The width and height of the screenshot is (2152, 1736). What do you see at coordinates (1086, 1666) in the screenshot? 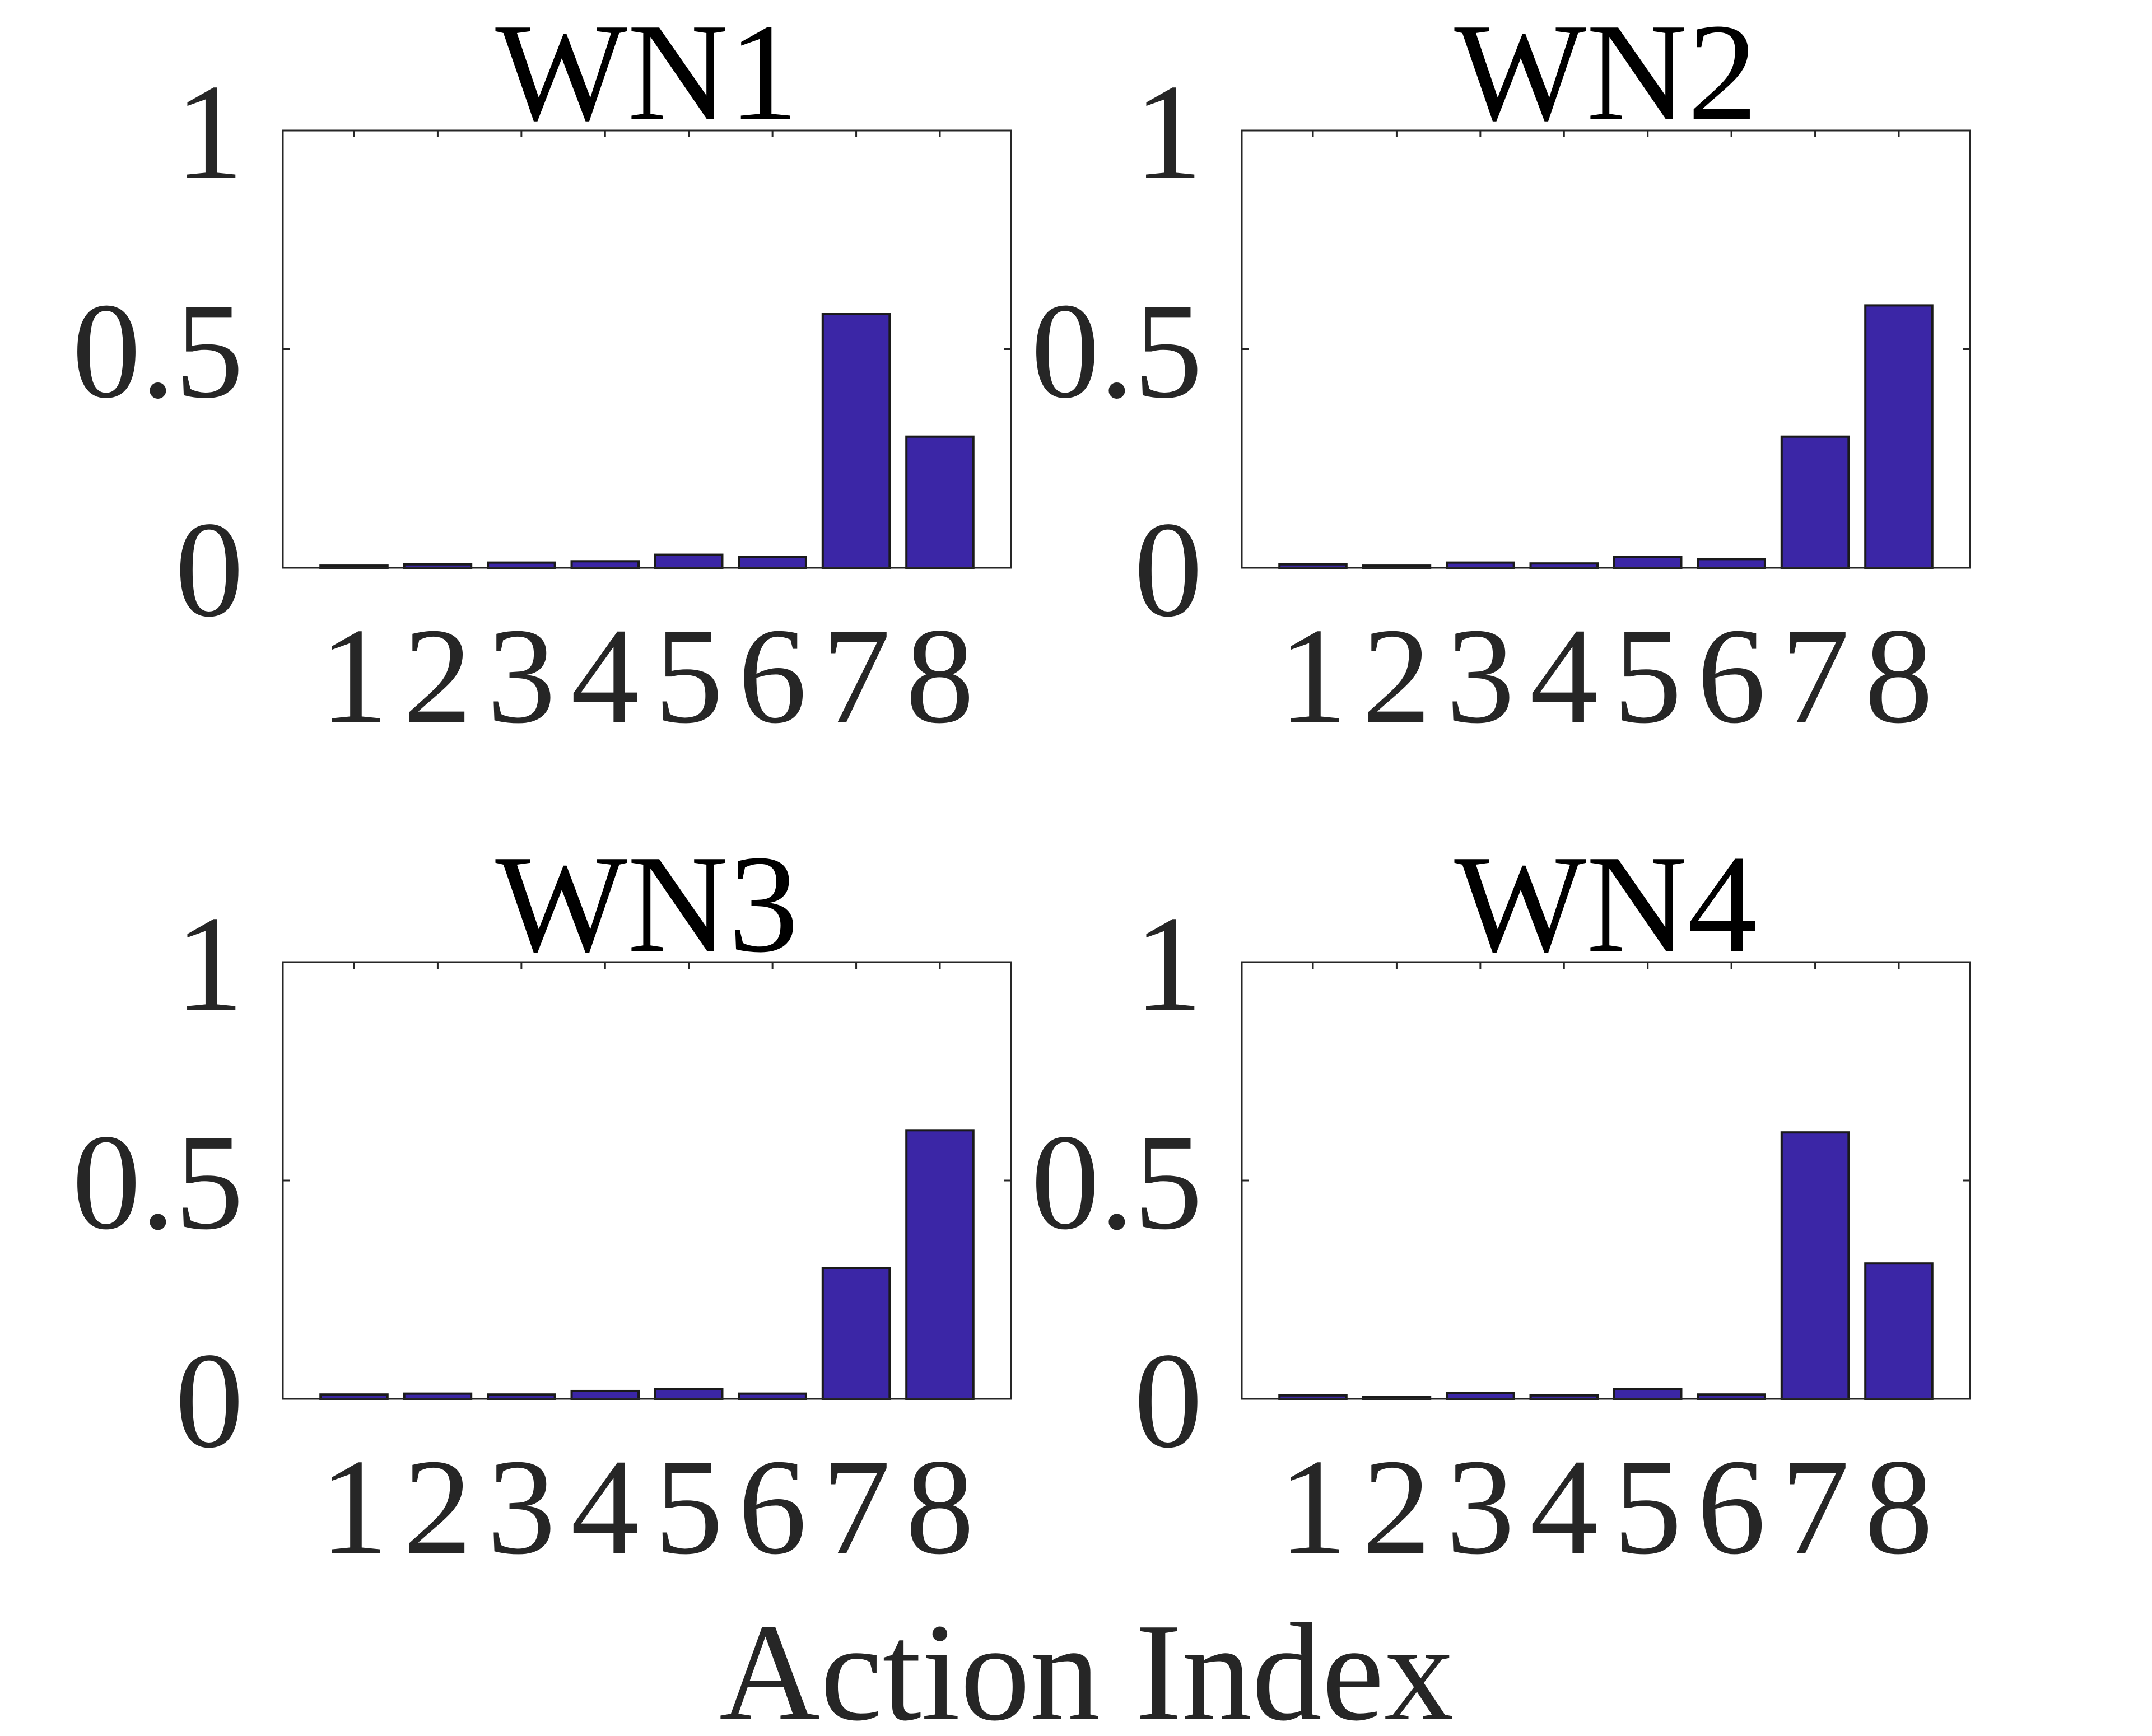
I see `x-axis-label: Action Index` at bounding box center [1086, 1666].